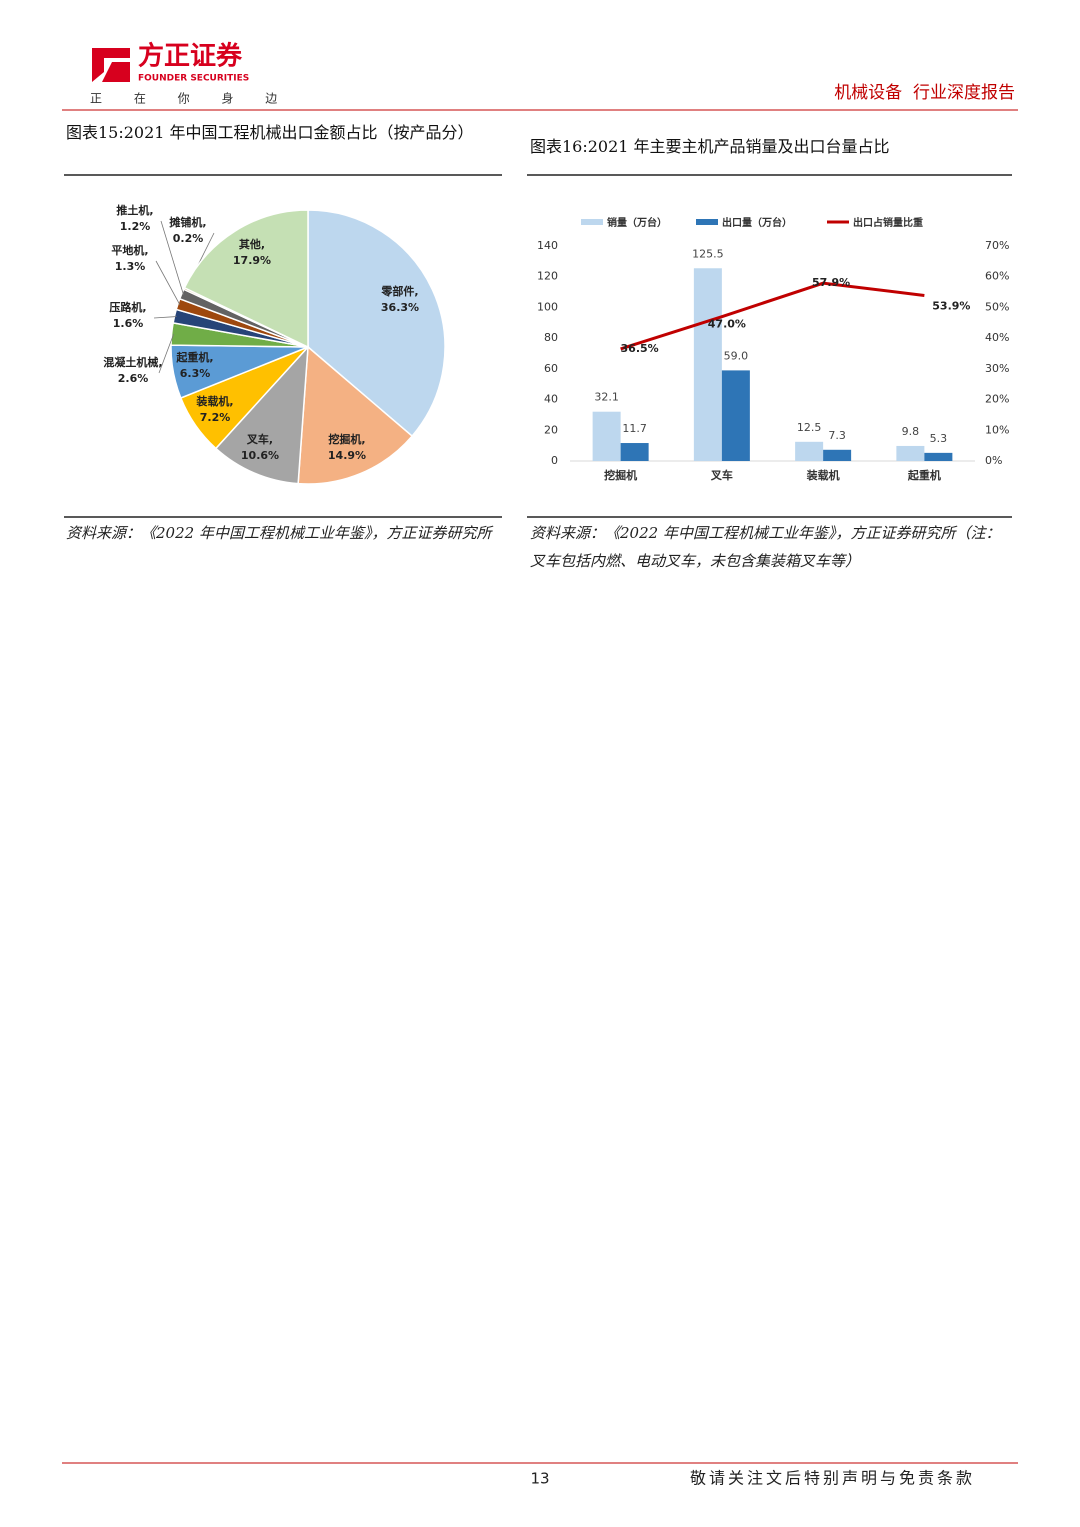  What do you see at coordinates (252, 244) in the screenshot?
I see `slice-label: 其他,` at bounding box center [252, 244].